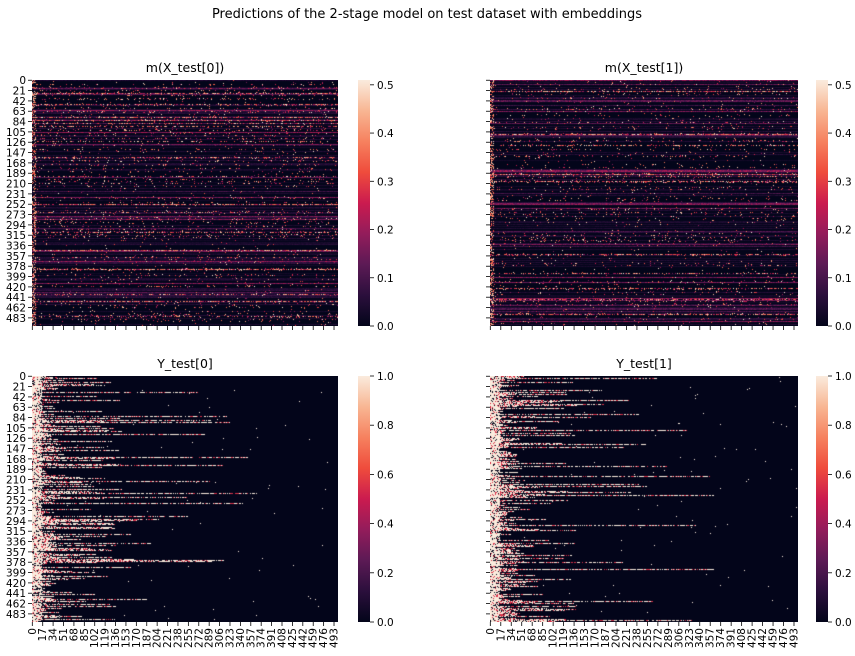 This screenshot has height=656, width=855. What do you see at coordinates (564, 638) in the screenshot?
I see `x-tick-label: 119` at bounding box center [564, 638].